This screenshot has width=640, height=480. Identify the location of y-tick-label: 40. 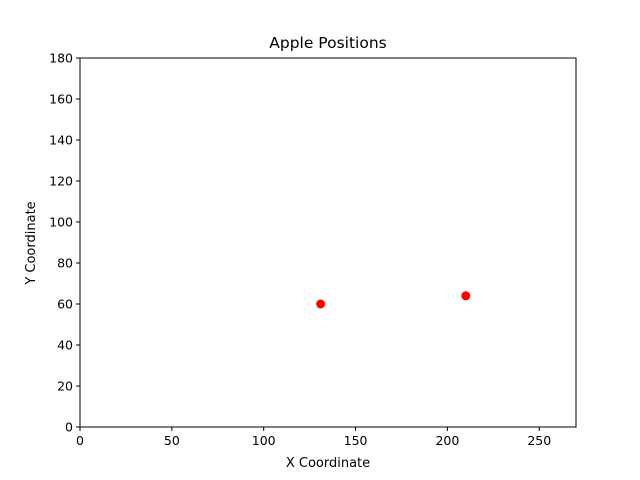
(65, 345).